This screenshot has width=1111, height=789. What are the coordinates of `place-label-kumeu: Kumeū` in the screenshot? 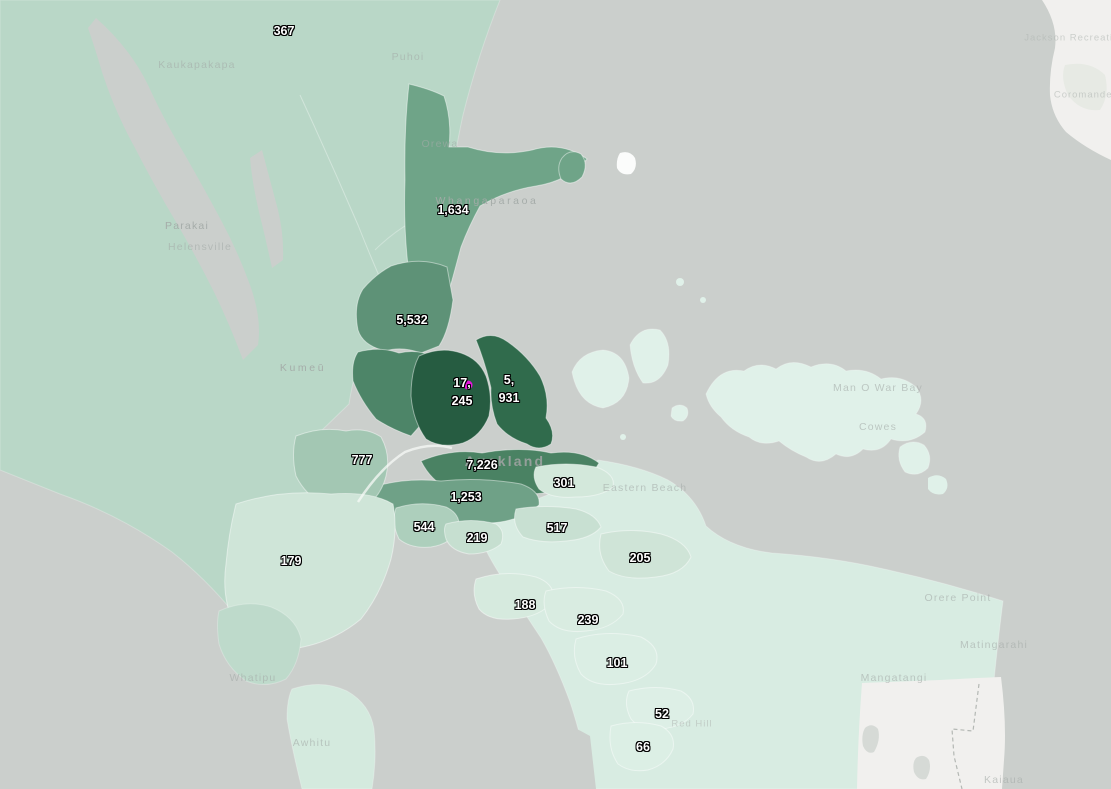 It's located at (303, 368).